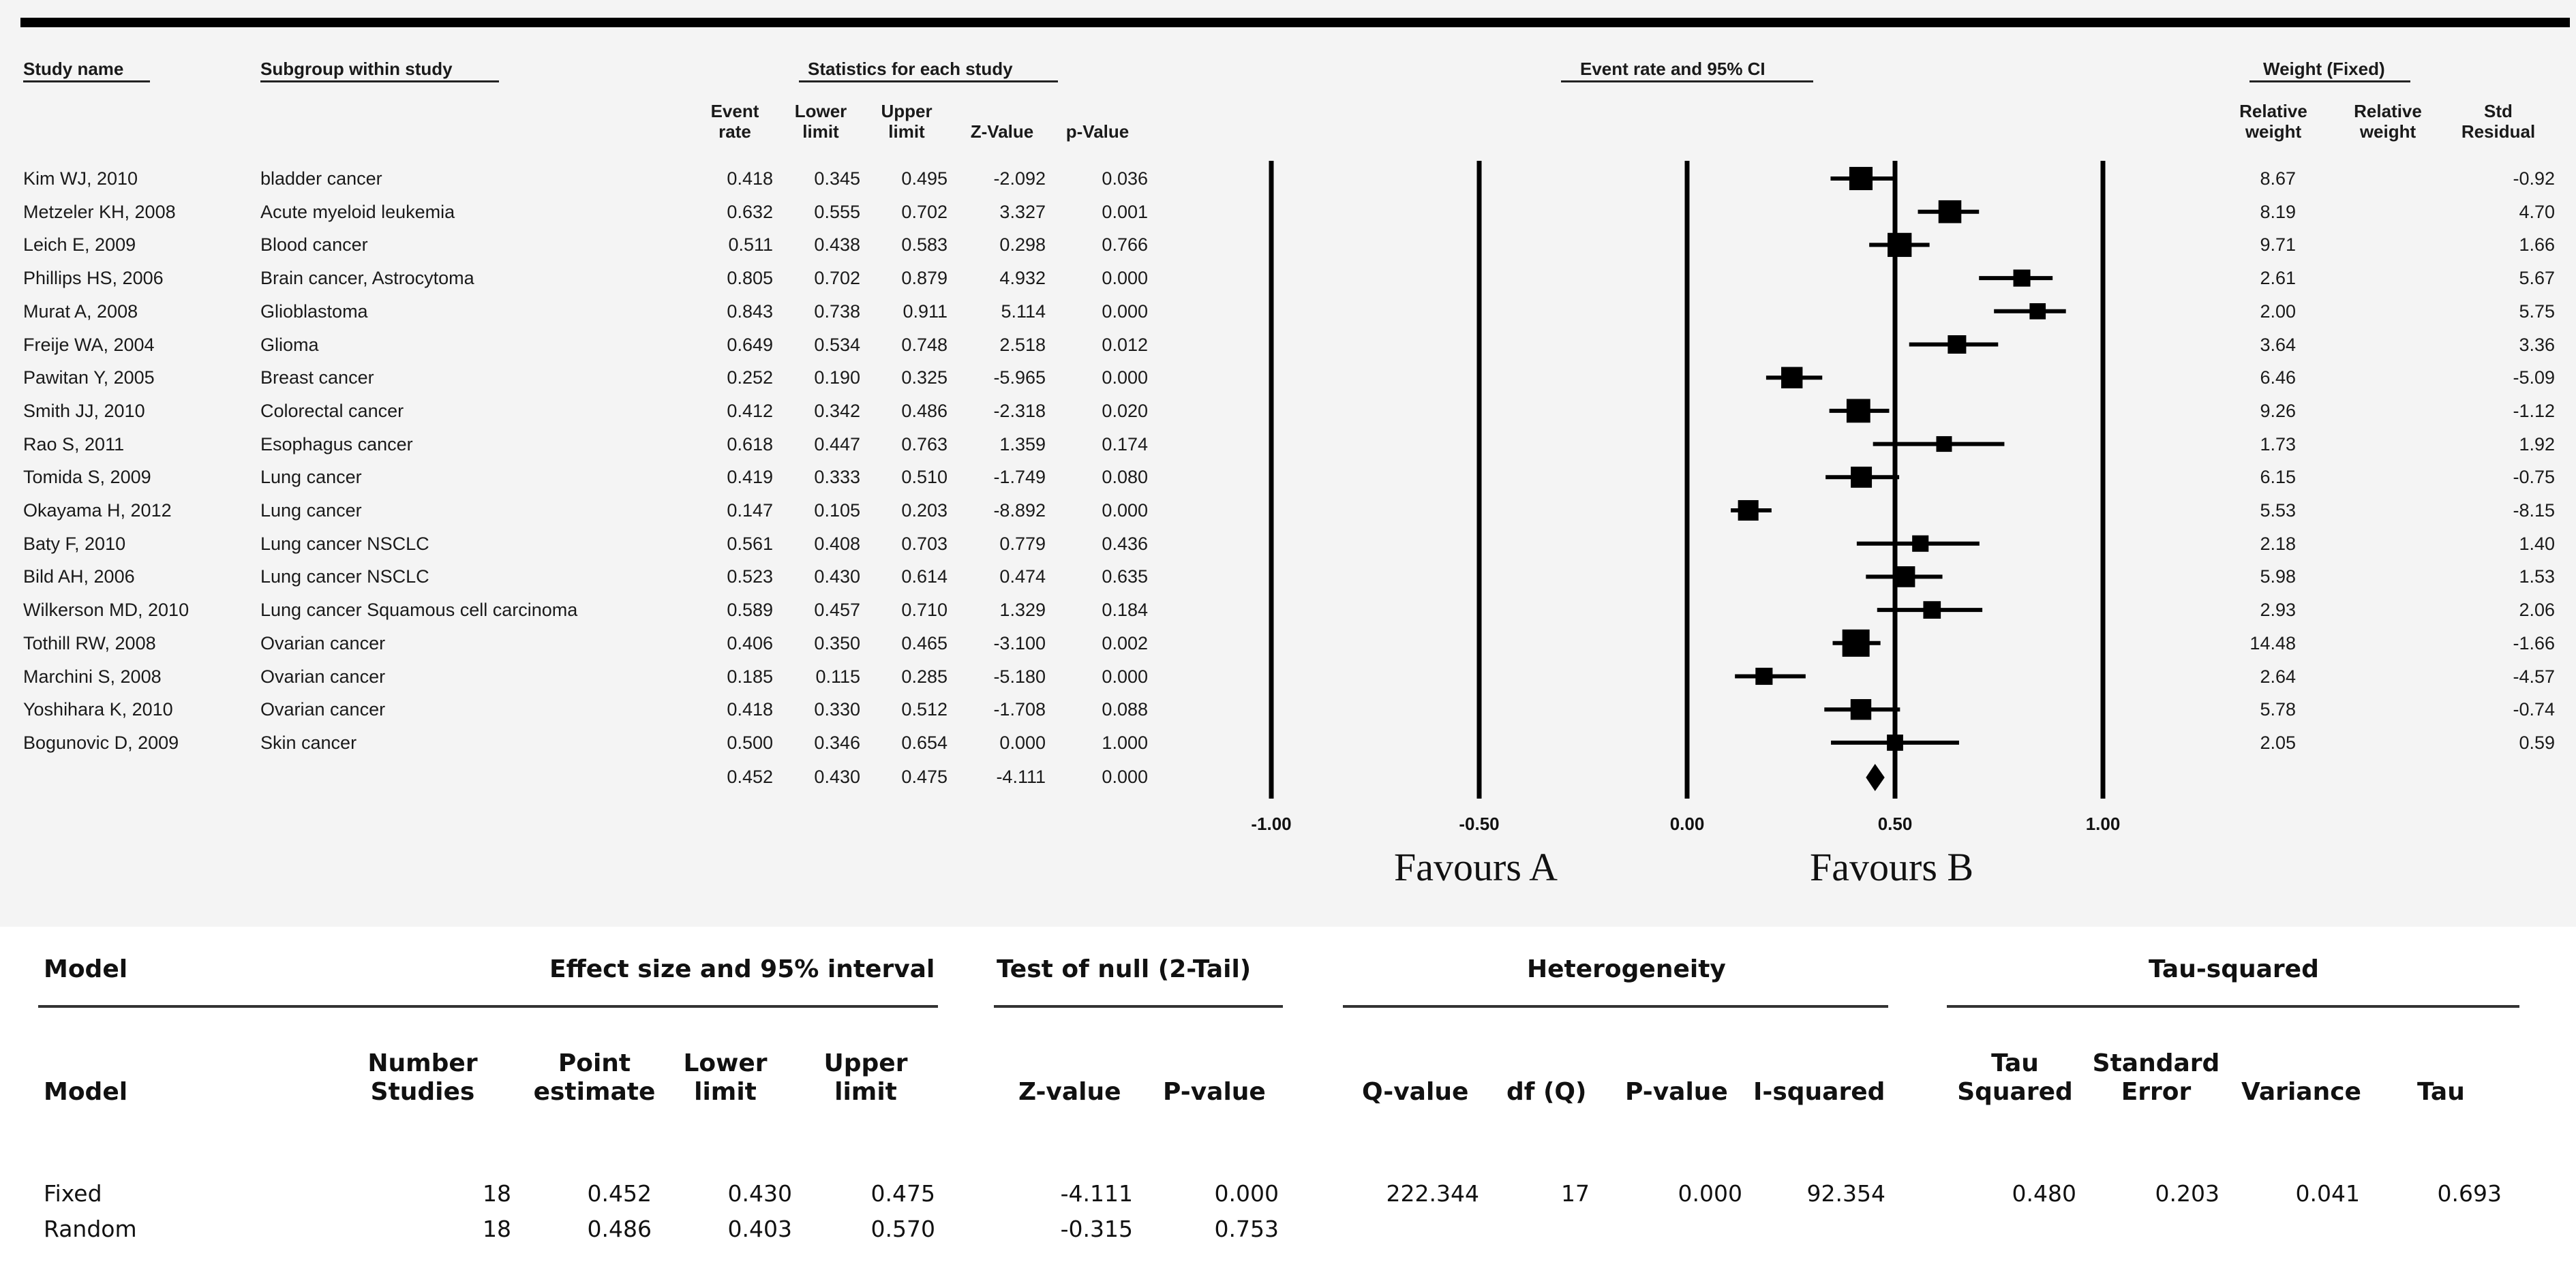 The height and width of the screenshot is (1264, 2576). Describe the element at coordinates (1125, 344) in the screenshot. I see `study-p-value: 0.012` at that location.